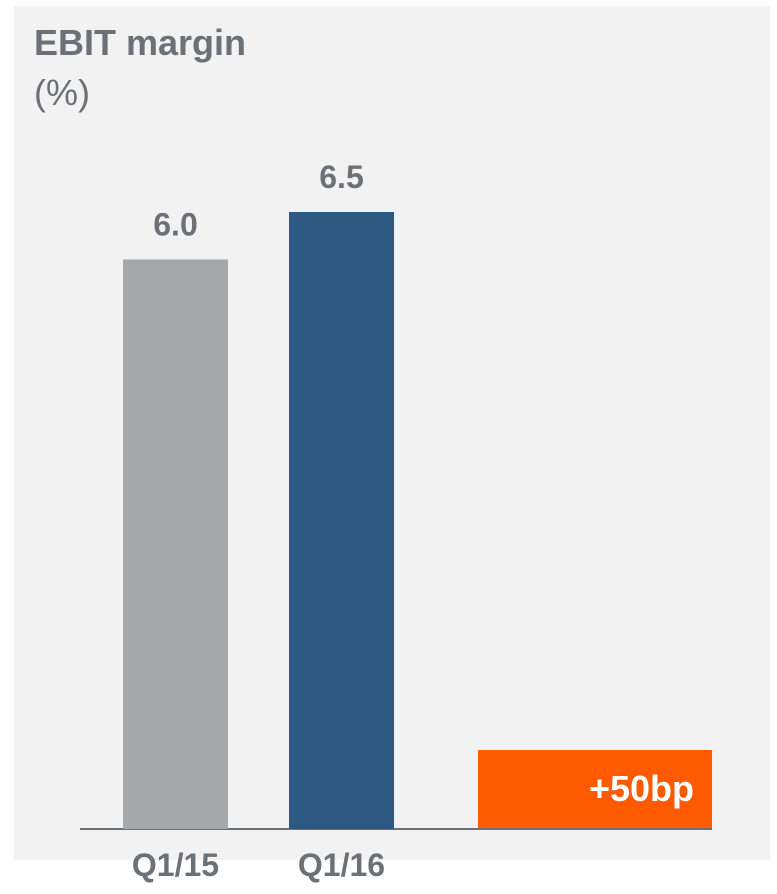 This screenshot has height=894, width=777. Describe the element at coordinates (62, 92) in the screenshot. I see `chart-subtitle: (%)` at that location.